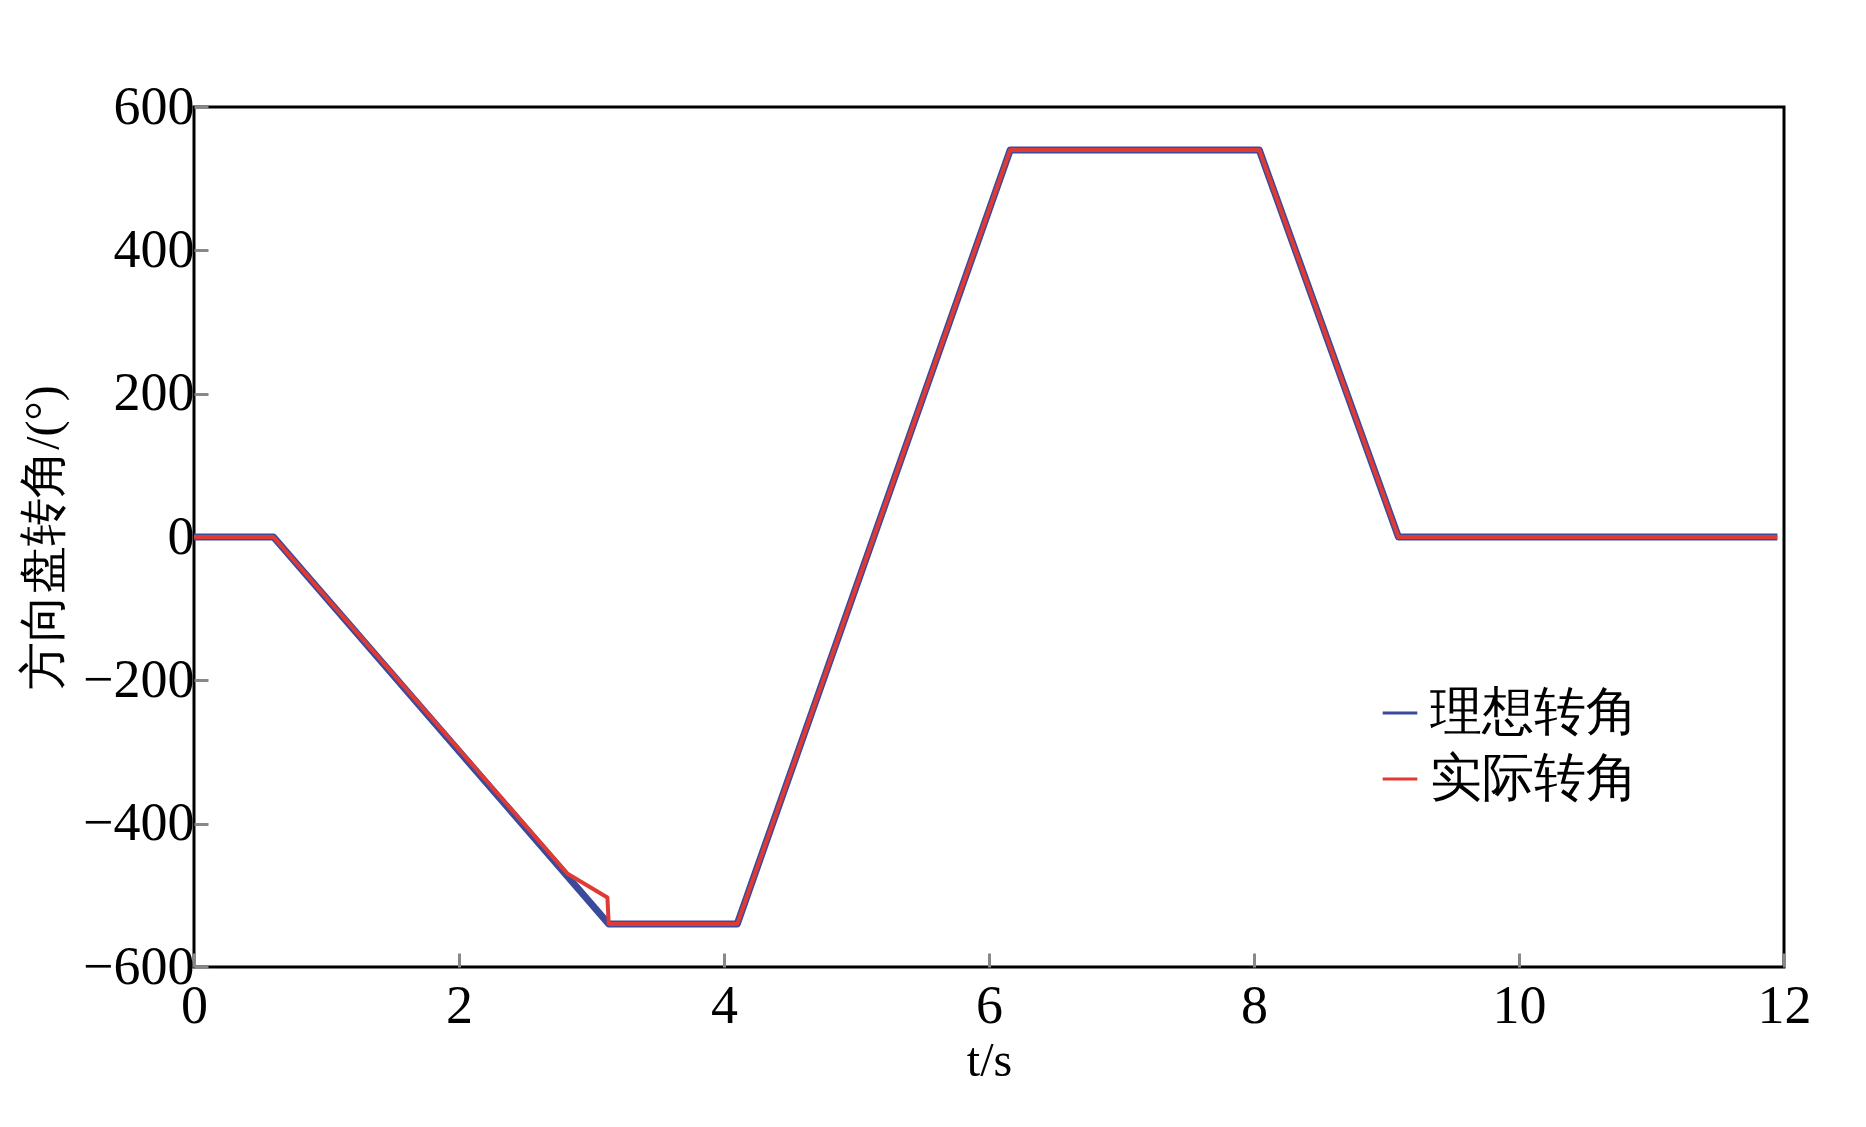 This screenshot has width=1866, height=1127. I want to click on y-tick-label: 600, so click(154, 105).